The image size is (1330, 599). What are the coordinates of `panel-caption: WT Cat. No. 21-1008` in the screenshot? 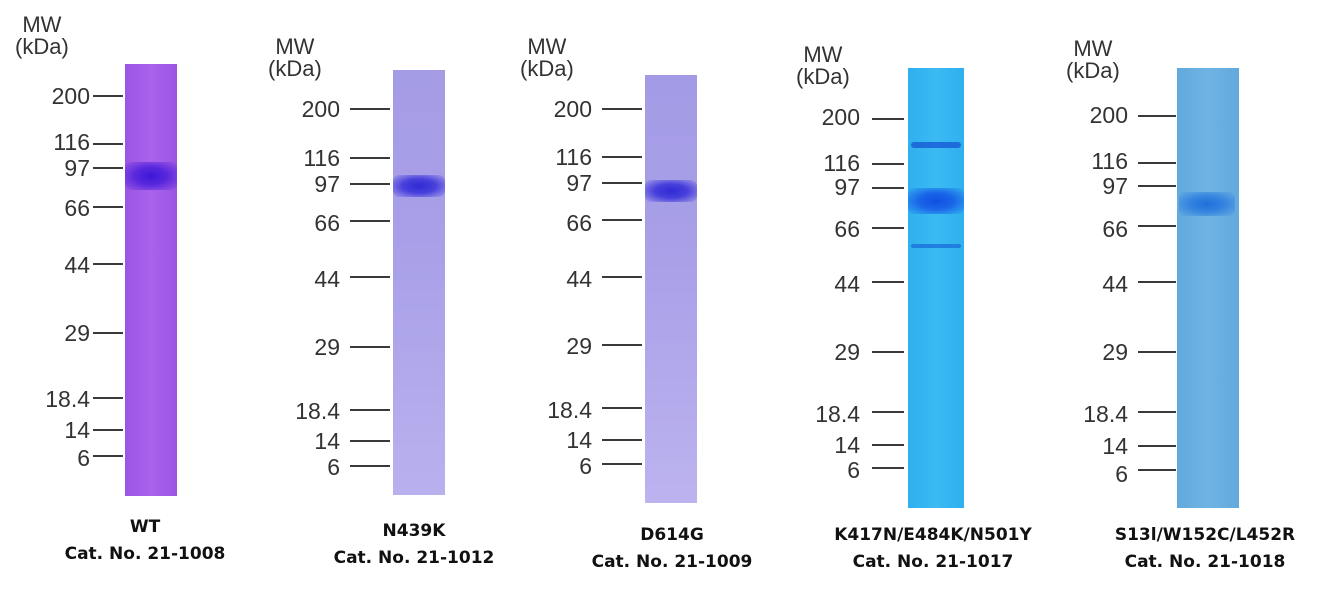 It's located at (145, 541).